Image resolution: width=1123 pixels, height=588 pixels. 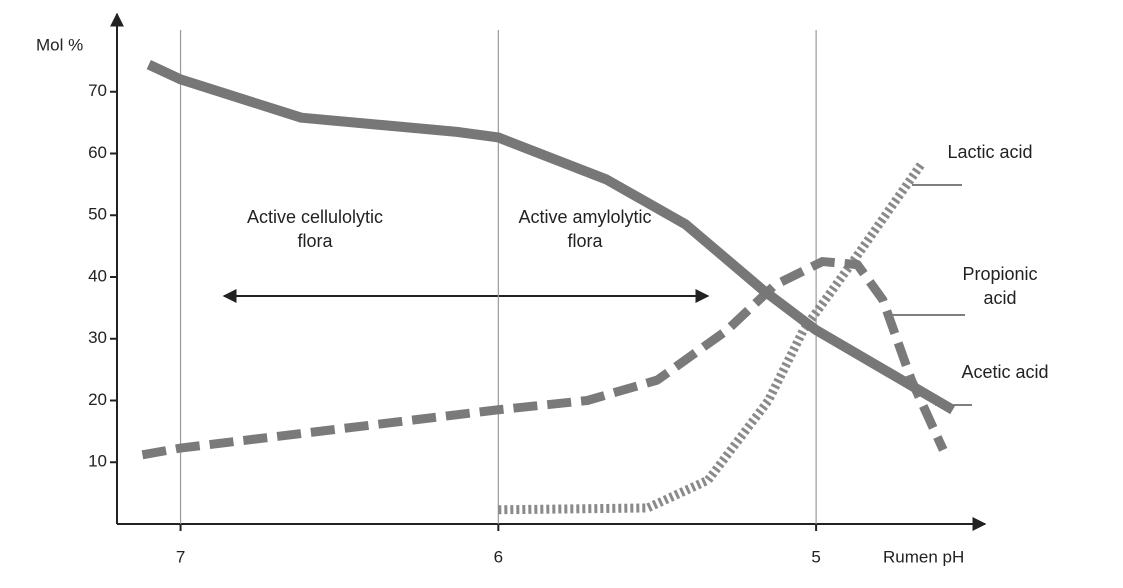 What do you see at coordinates (97, 90) in the screenshot?
I see `y-tick-label: 70` at bounding box center [97, 90].